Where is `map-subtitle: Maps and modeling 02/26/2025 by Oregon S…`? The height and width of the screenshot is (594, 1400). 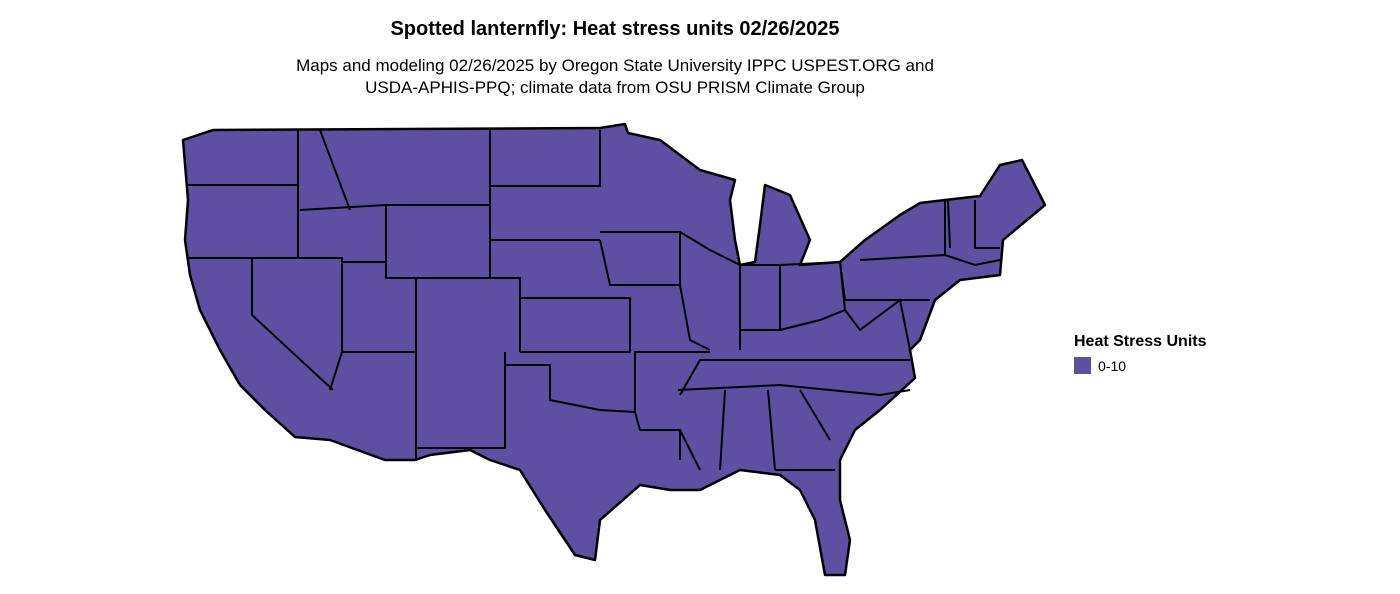 map-subtitle: Maps and modeling 02/26/2025 by Oregon S… is located at coordinates (615, 77).